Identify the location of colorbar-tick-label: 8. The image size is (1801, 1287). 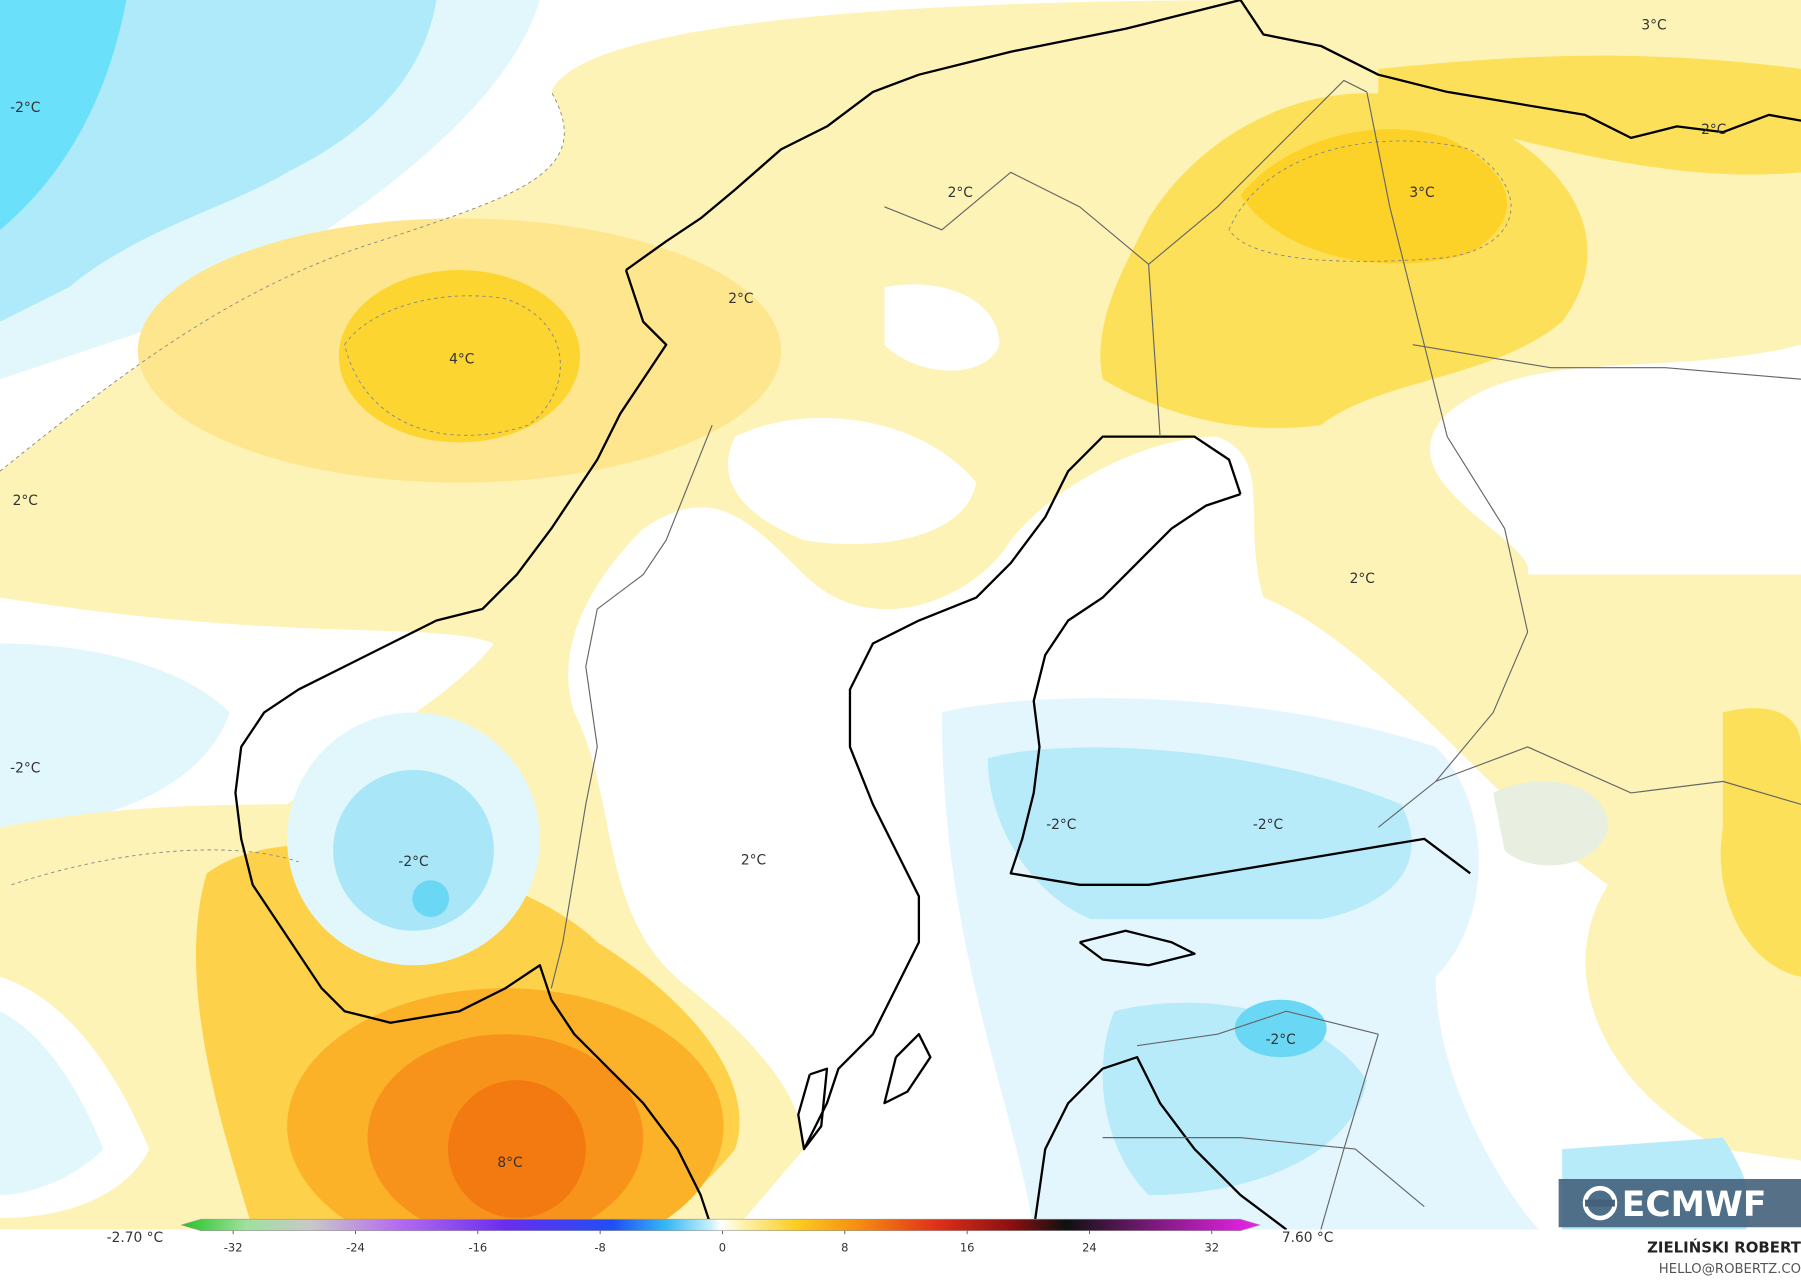
(844, 1247).